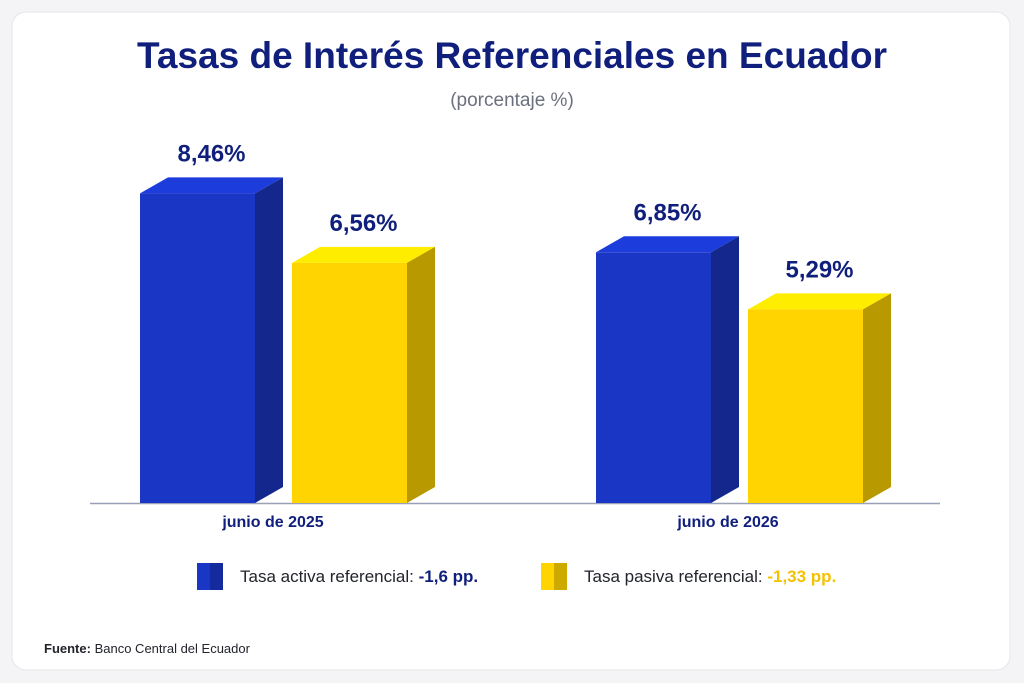  What do you see at coordinates (327, 576) in the screenshot?
I see `legend-name: Tasa activa referencial:` at bounding box center [327, 576].